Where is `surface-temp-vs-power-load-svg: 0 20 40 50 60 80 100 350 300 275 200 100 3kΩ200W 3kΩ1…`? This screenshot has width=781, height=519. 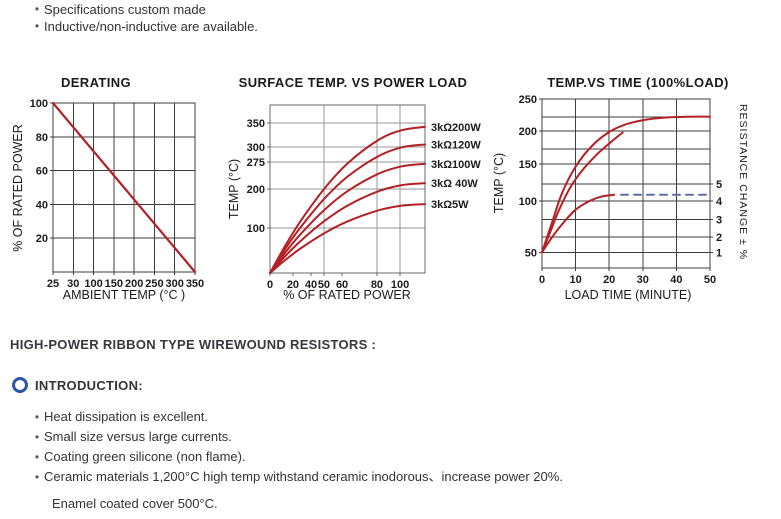 surface-temp-vs-power-load-svg: 0 20 40 50 60 80 100 350 300 275 200 100 3kΩ200W 3kΩ1… is located at coordinates (354, 188).